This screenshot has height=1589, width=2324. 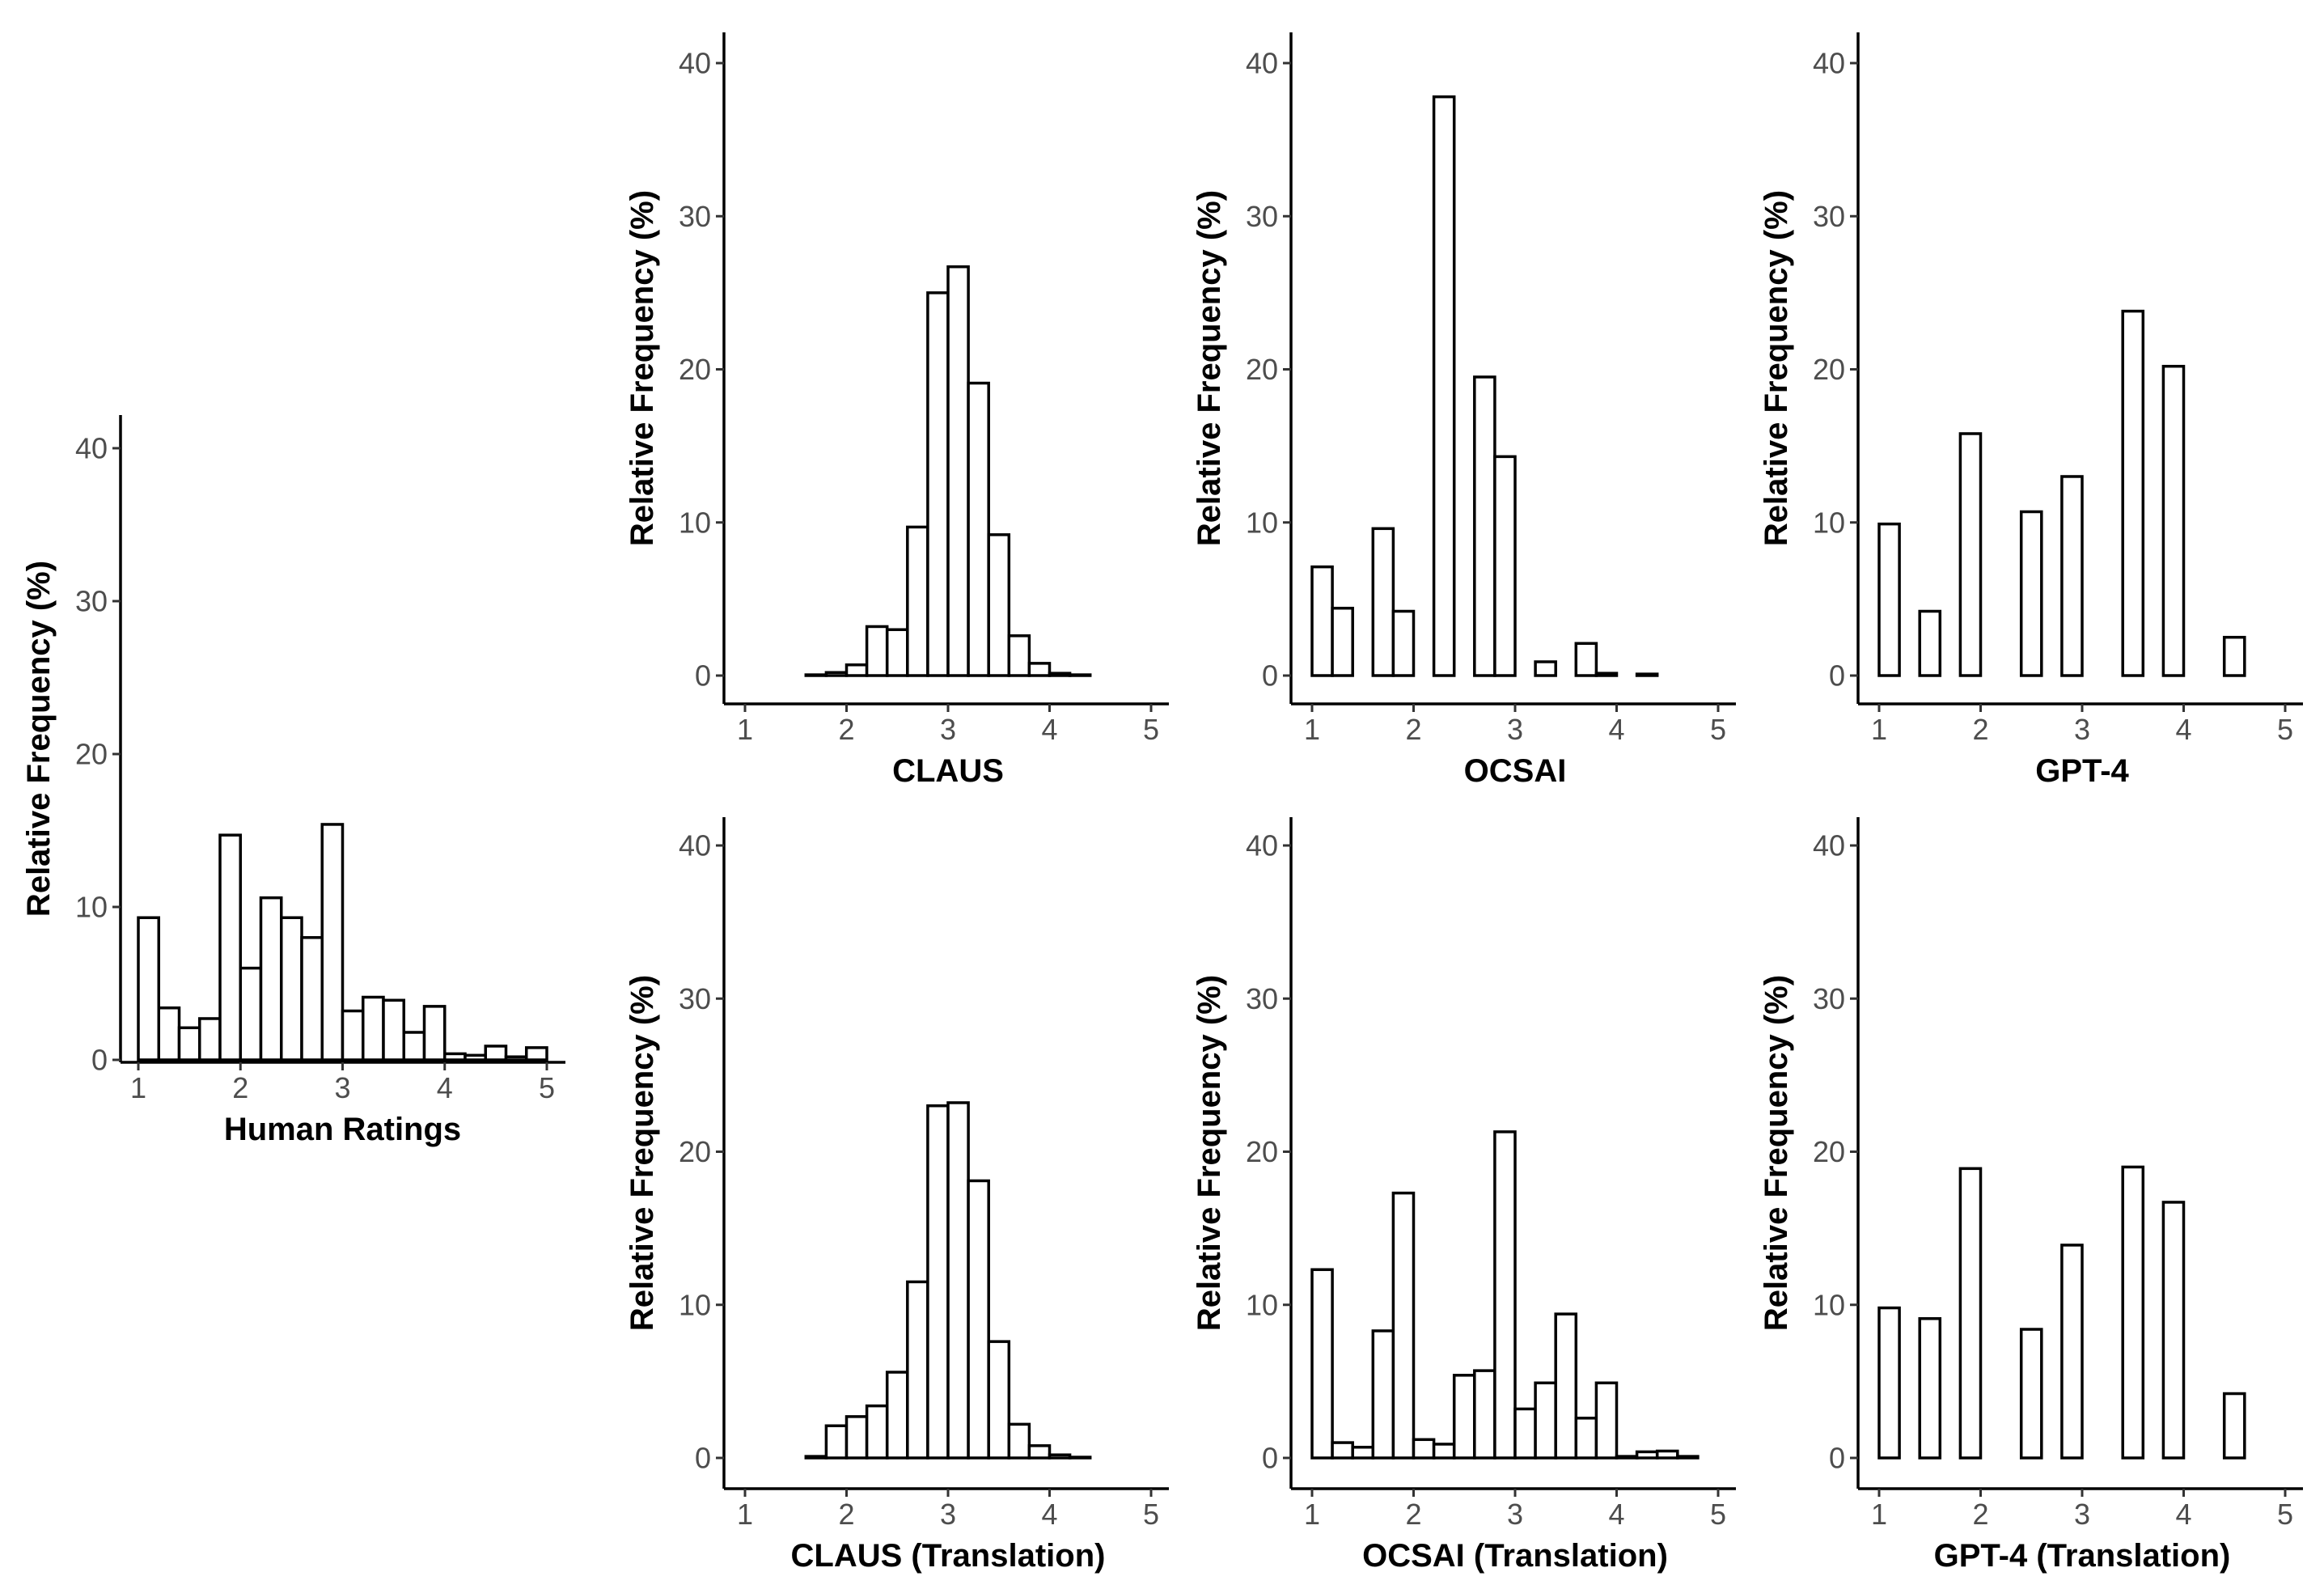 I want to click on x-axis-title: OCSAI (Translation), so click(x=1515, y=1556).